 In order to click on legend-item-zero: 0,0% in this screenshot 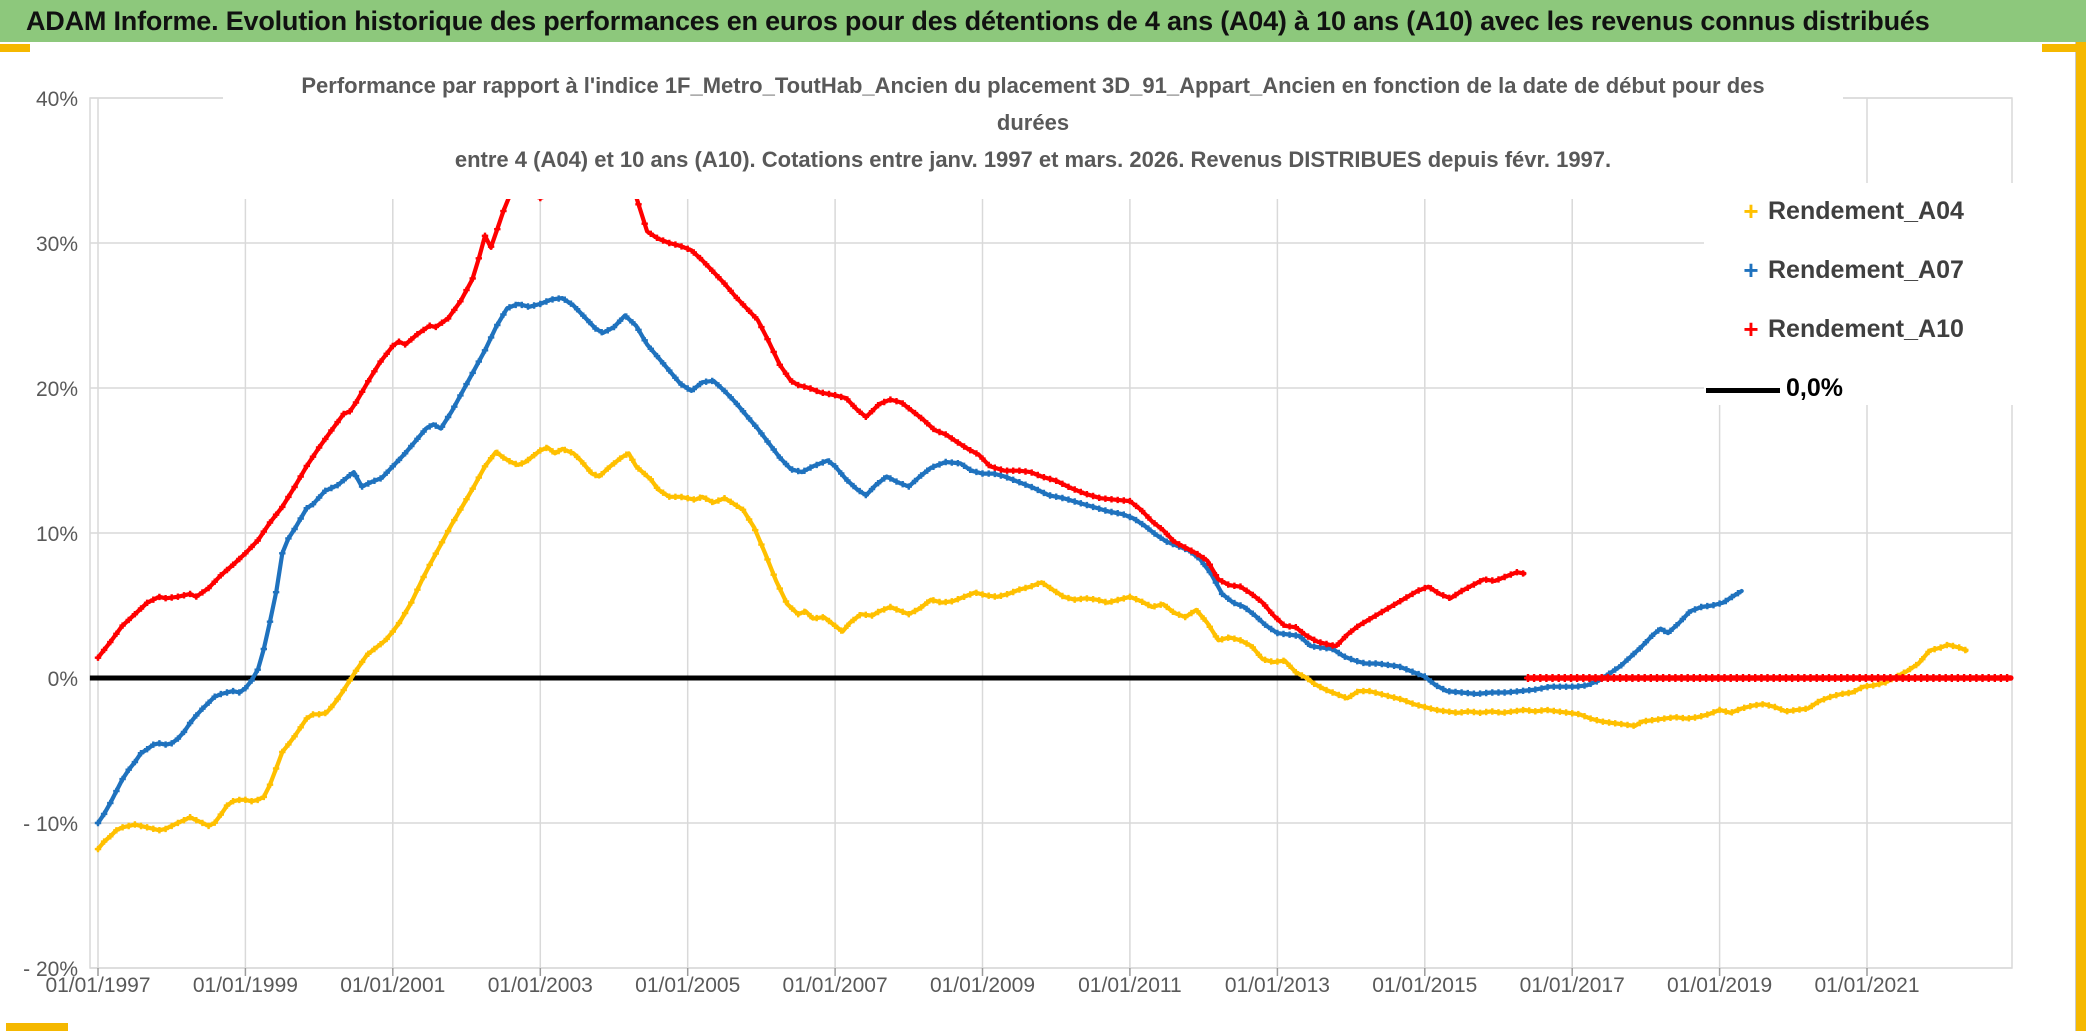, I will do `click(1814, 388)`.